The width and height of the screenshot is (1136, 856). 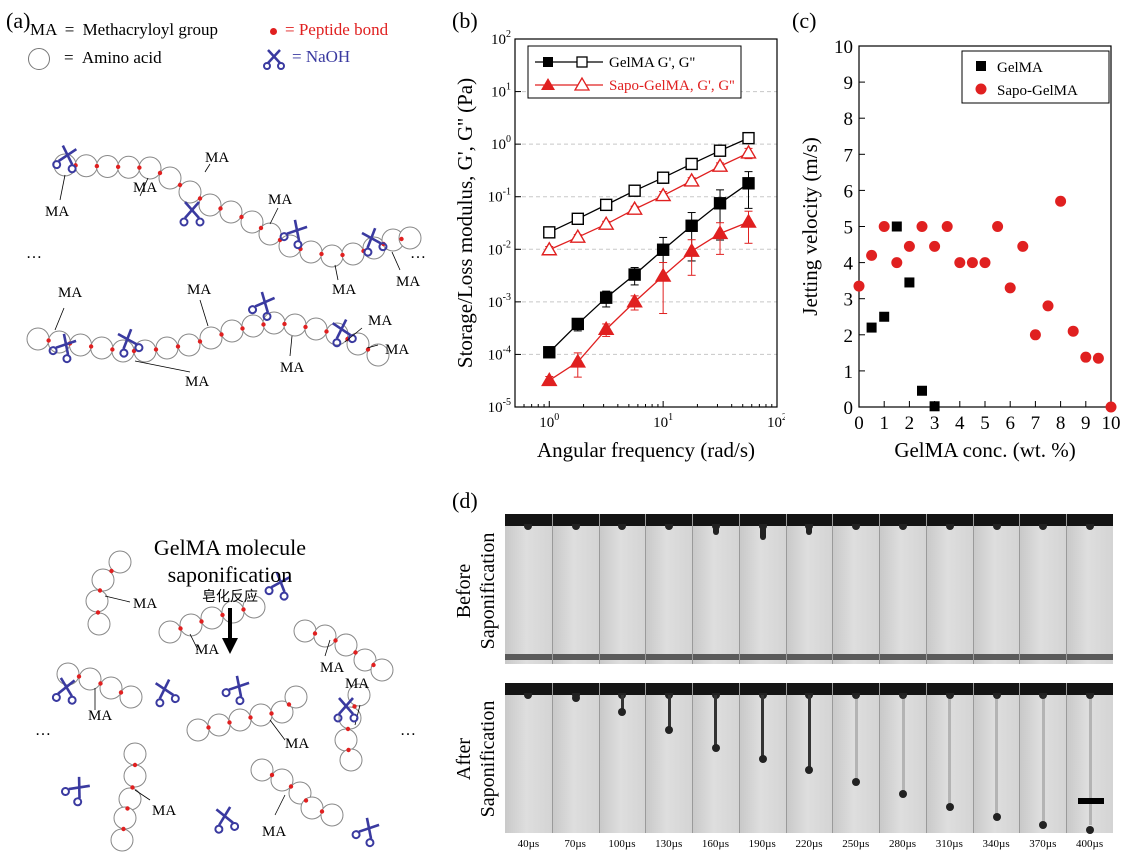 What do you see at coordinates (1010, 423) in the screenshot?
I see `x-tick-label: 6` at bounding box center [1010, 423].